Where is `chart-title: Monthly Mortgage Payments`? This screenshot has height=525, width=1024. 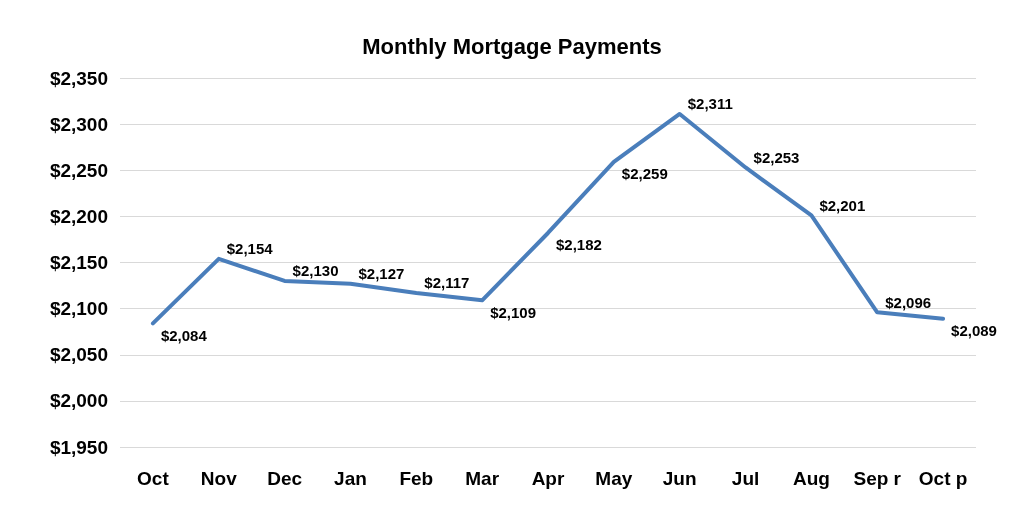 chart-title: Monthly Mortgage Payments is located at coordinates (512, 46).